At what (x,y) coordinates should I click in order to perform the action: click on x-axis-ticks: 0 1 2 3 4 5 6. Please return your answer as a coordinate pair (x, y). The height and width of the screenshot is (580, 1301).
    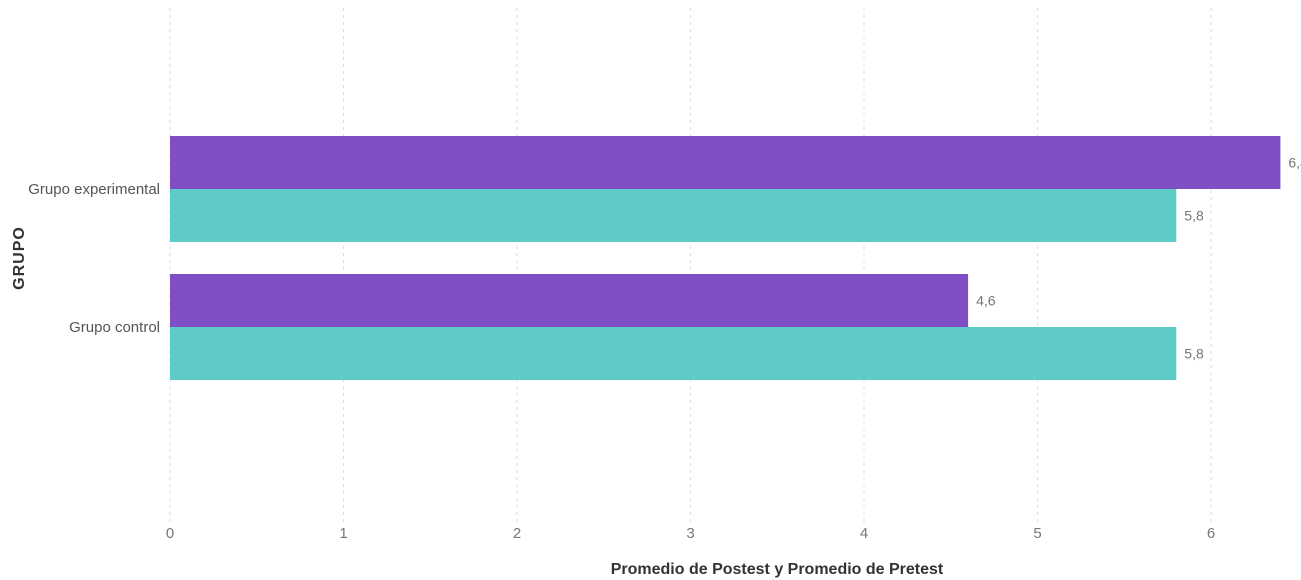
    Looking at the image, I should click on (690, 533).